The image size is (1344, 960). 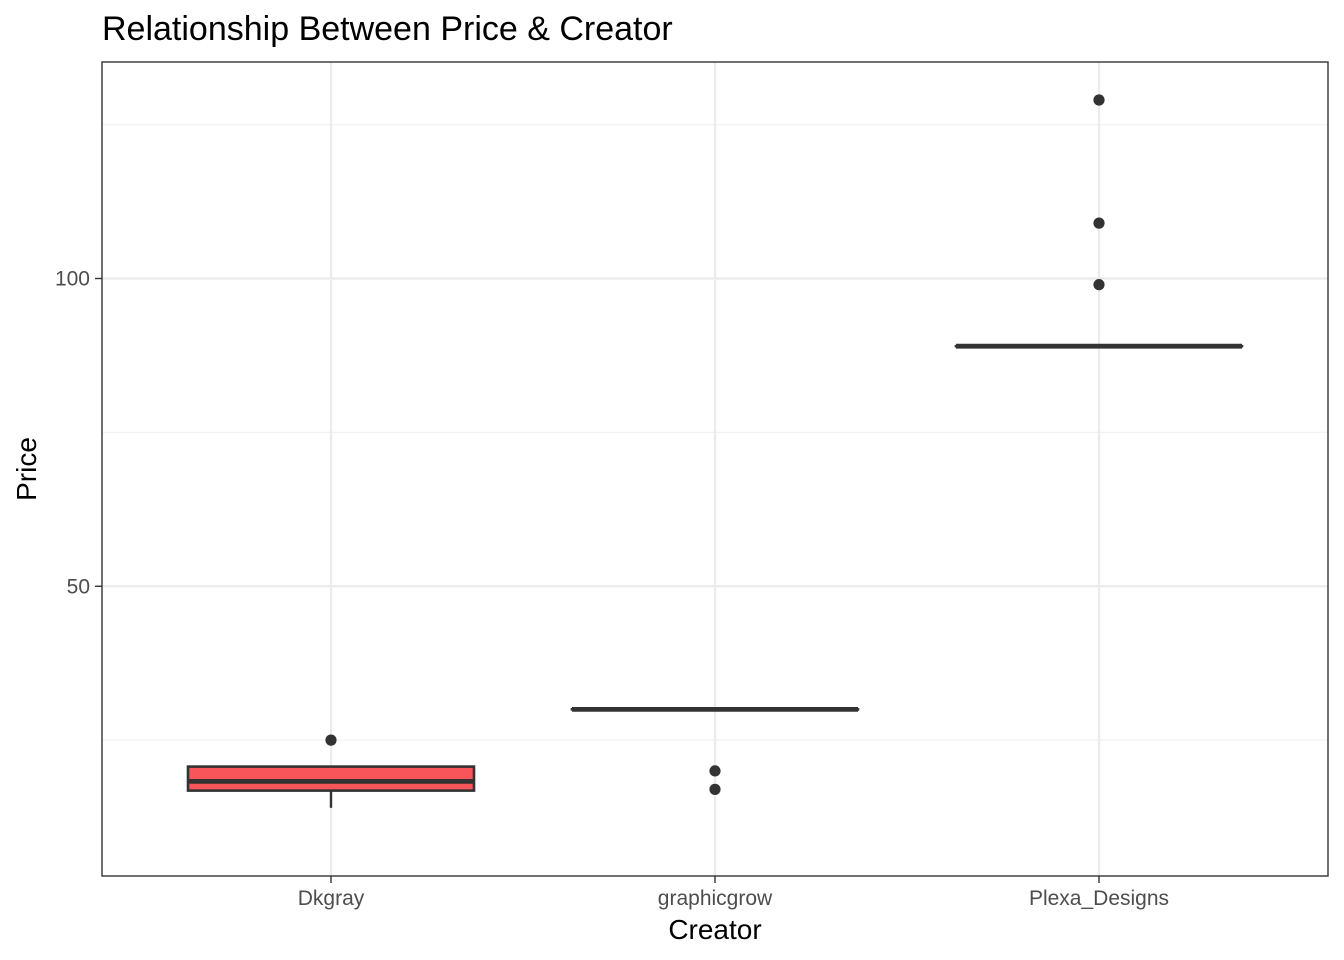 What do you see at coordinates (72, 279) in the screenshot?
I see `y-tick-label: 100` at bounding box center [72, 279].